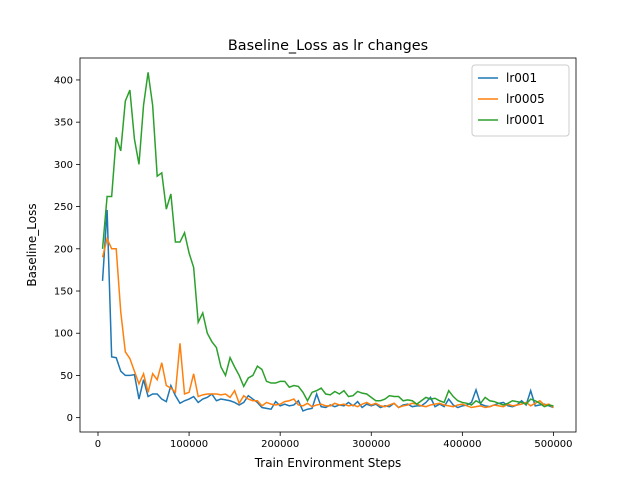 The height and width of the screenshot is (484, 640). Describe the element at coordinates (371, 444) in the screenshot. I see `x-tick-label: 300000` at that location.